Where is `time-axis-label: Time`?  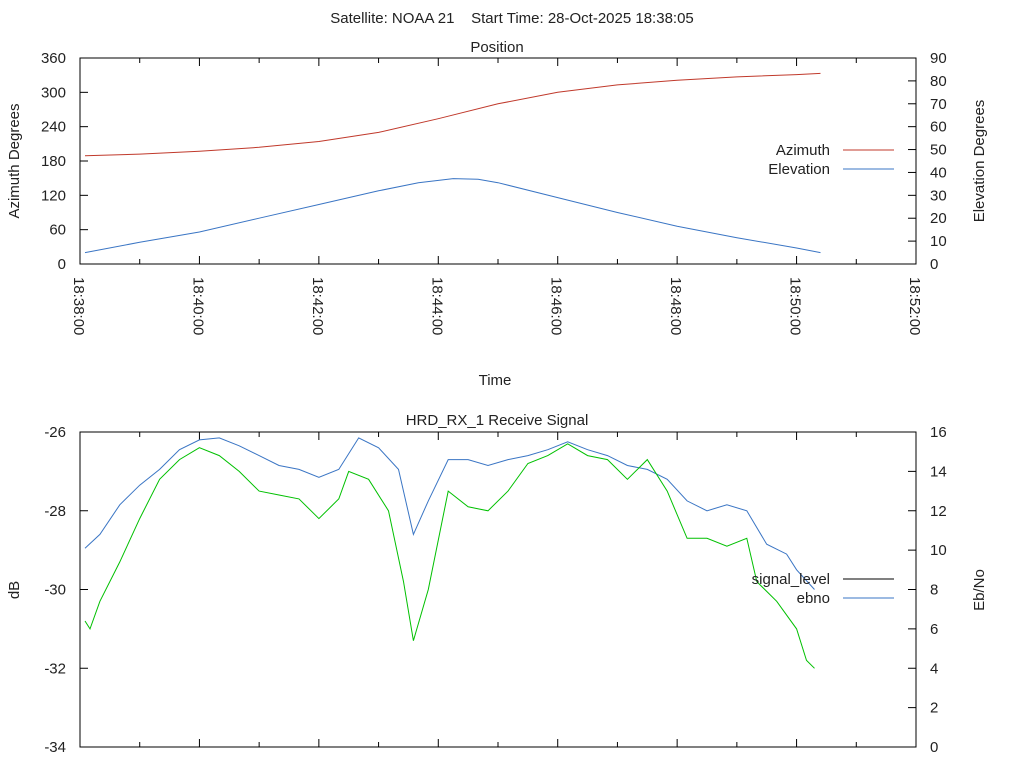
time-axis-label: Time is located at coordinates (495, 380).